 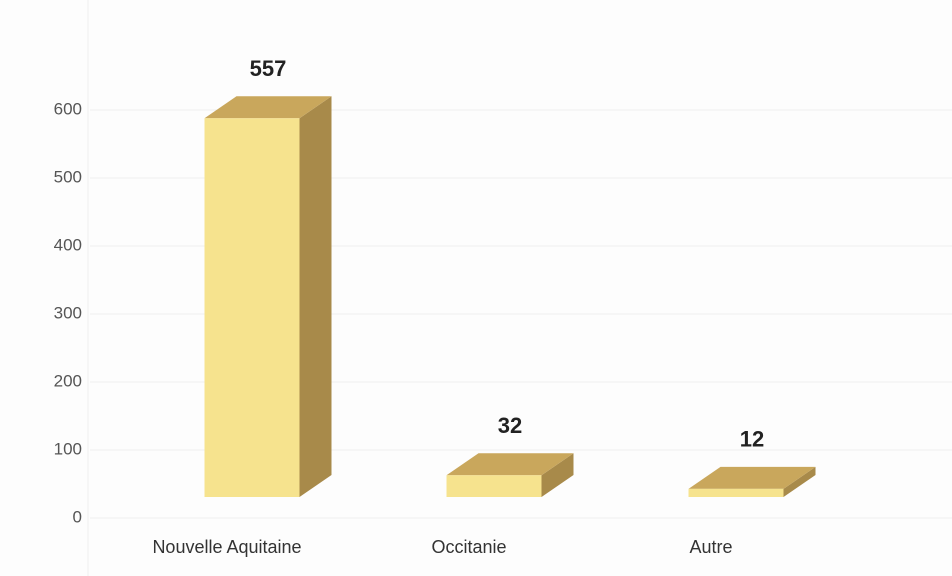 What do you see at coordinates (510, 425) in the screenshot?
I see `data-label: 32` at bounding box center [510, 425].